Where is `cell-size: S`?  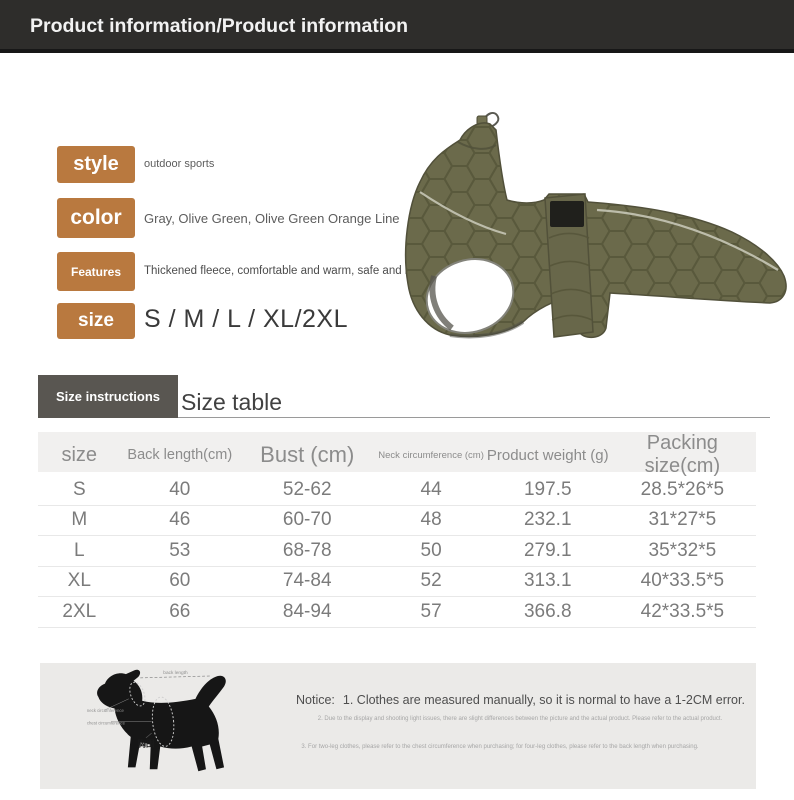
cell-size: S is located at coordinates (79, 489).